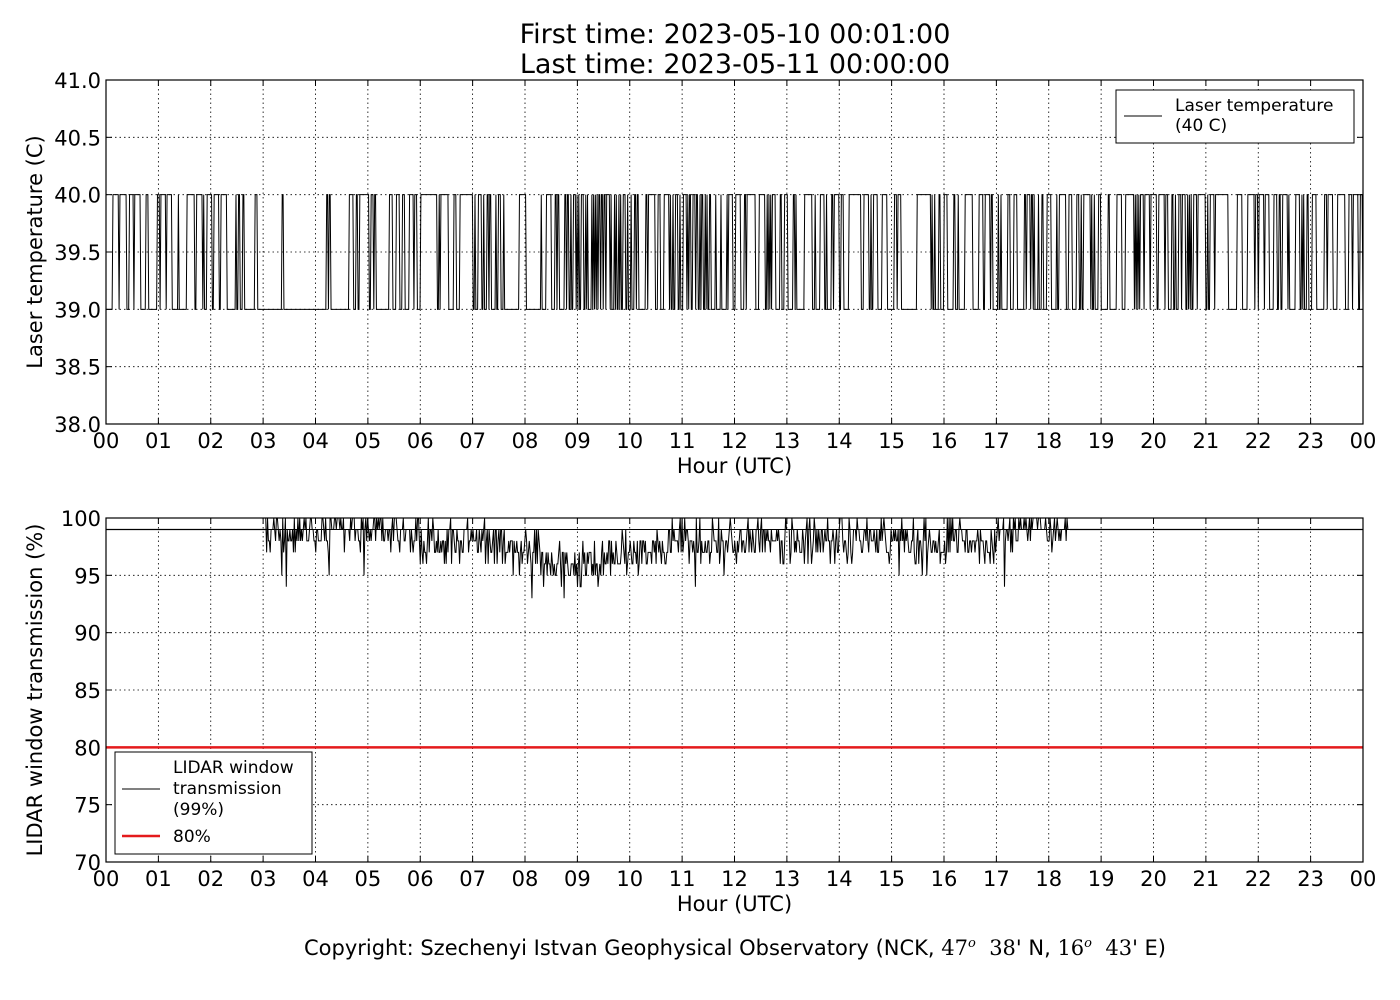 This screenshot has width=1400, height=1000. Describe the element at coordinates (1206, 879) in the screenshot. I see `lidar-x-tick-label: 21` at that location.